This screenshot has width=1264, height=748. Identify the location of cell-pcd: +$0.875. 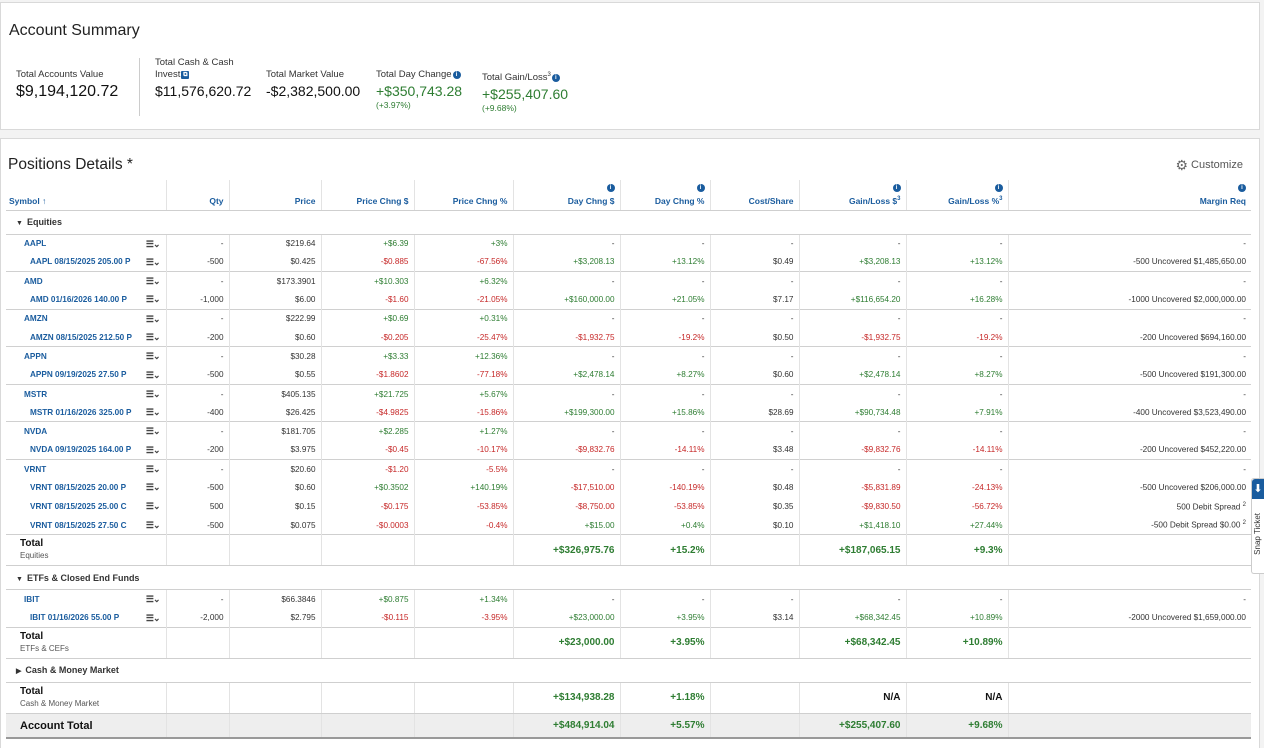
(367, 599).